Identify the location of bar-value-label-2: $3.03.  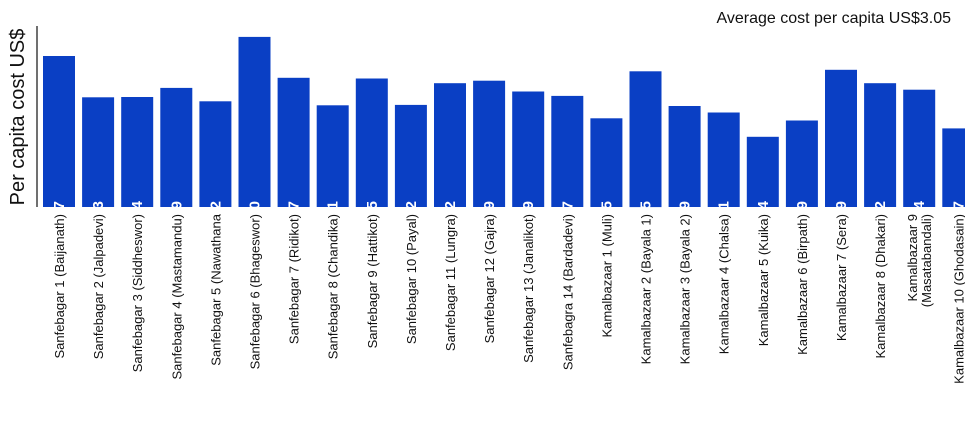
(98, 220).